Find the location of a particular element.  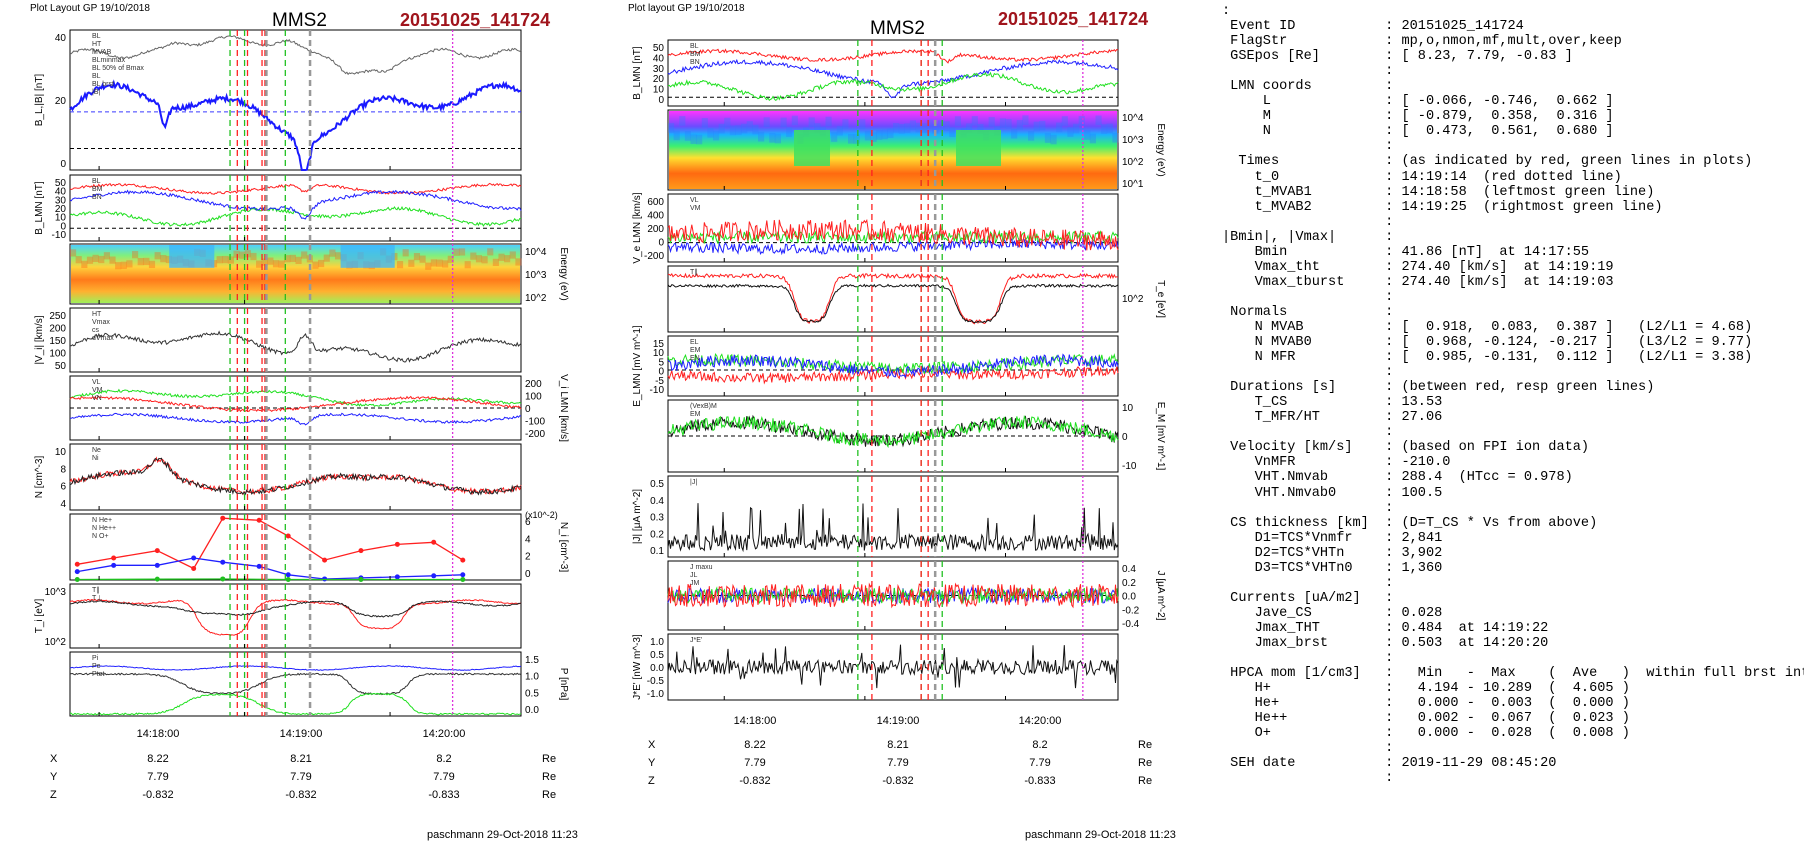

coord-label: X is located at coordinates (652, 745).